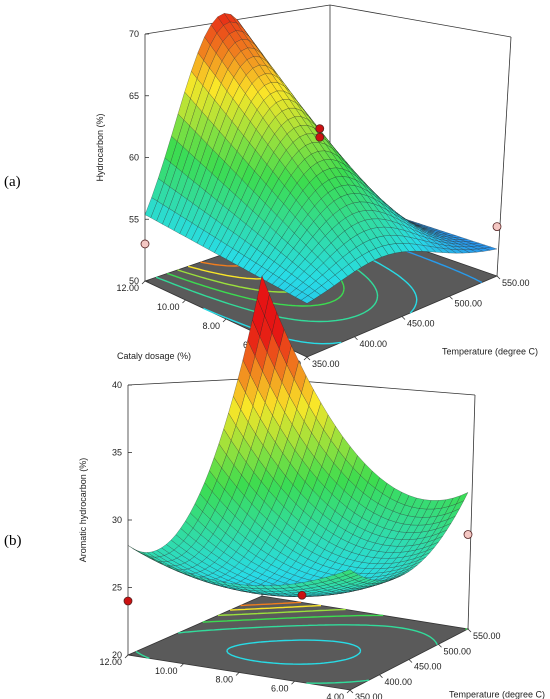  What do you see at coordinates (122, 157) in the screenshot?
I see `z-axis: 50 55 60 65 70 Hydrocarbon (%)` at bounding box center [122, 157].